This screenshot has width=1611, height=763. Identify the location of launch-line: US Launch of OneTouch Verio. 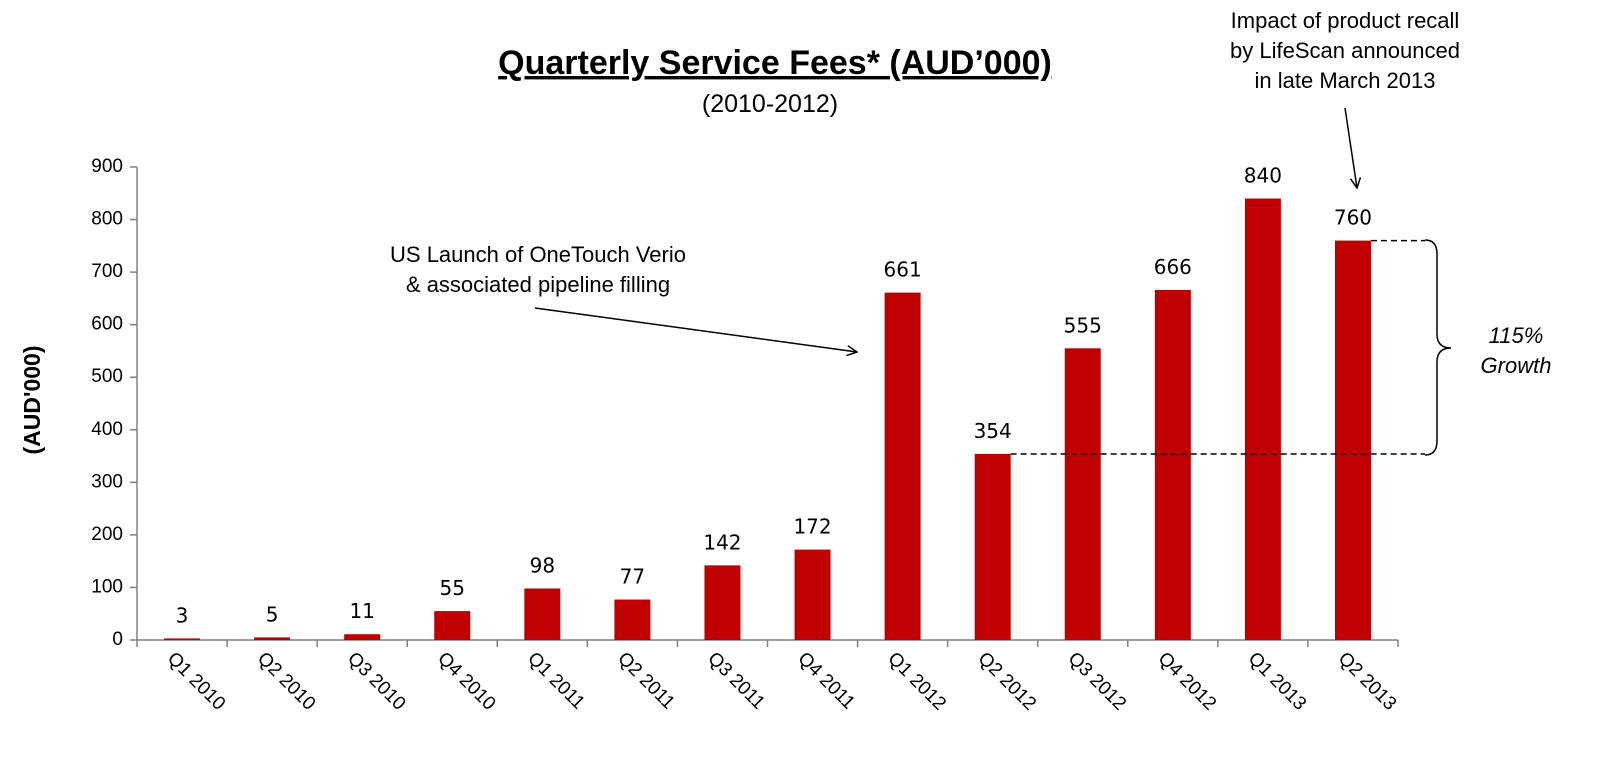
(538, 254).